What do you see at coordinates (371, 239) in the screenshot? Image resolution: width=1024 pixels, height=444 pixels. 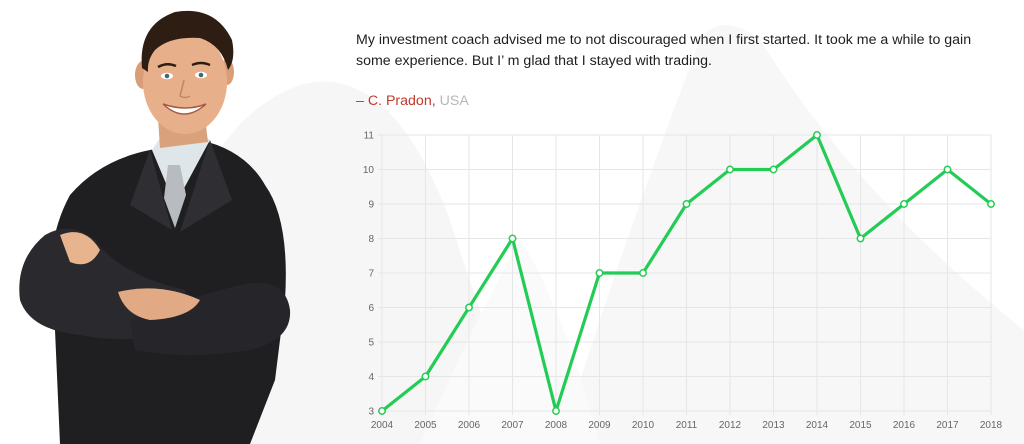 I see `y-tick-label: 8` at bounding box center [371, 239].